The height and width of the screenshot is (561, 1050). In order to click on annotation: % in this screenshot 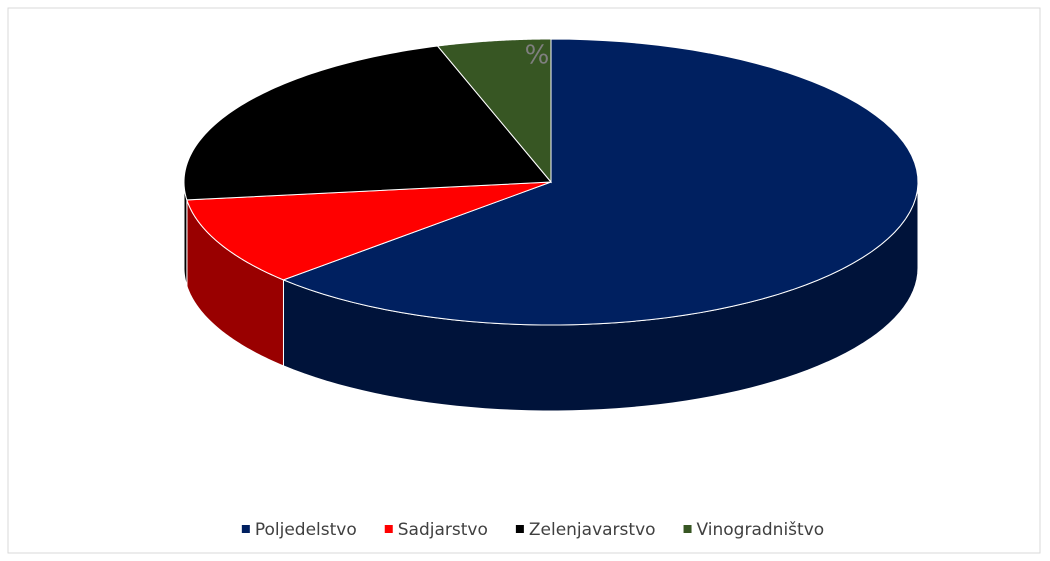, I will do `click(537, 56)`.